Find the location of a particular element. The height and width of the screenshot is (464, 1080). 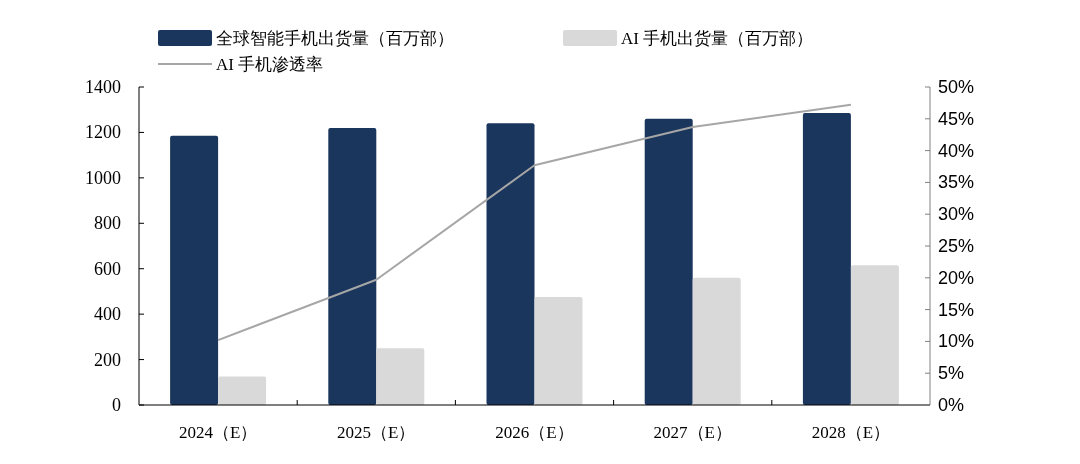

x-tick-label: 2025（E） is located at coordinates (376, 432).